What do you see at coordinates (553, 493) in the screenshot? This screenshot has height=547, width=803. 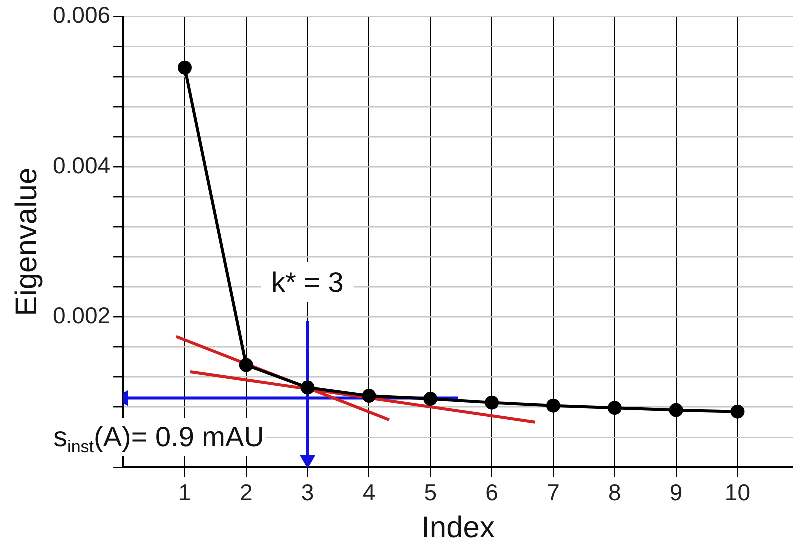 I see `x-tick-label: 7` at bounding box center [553, 493].